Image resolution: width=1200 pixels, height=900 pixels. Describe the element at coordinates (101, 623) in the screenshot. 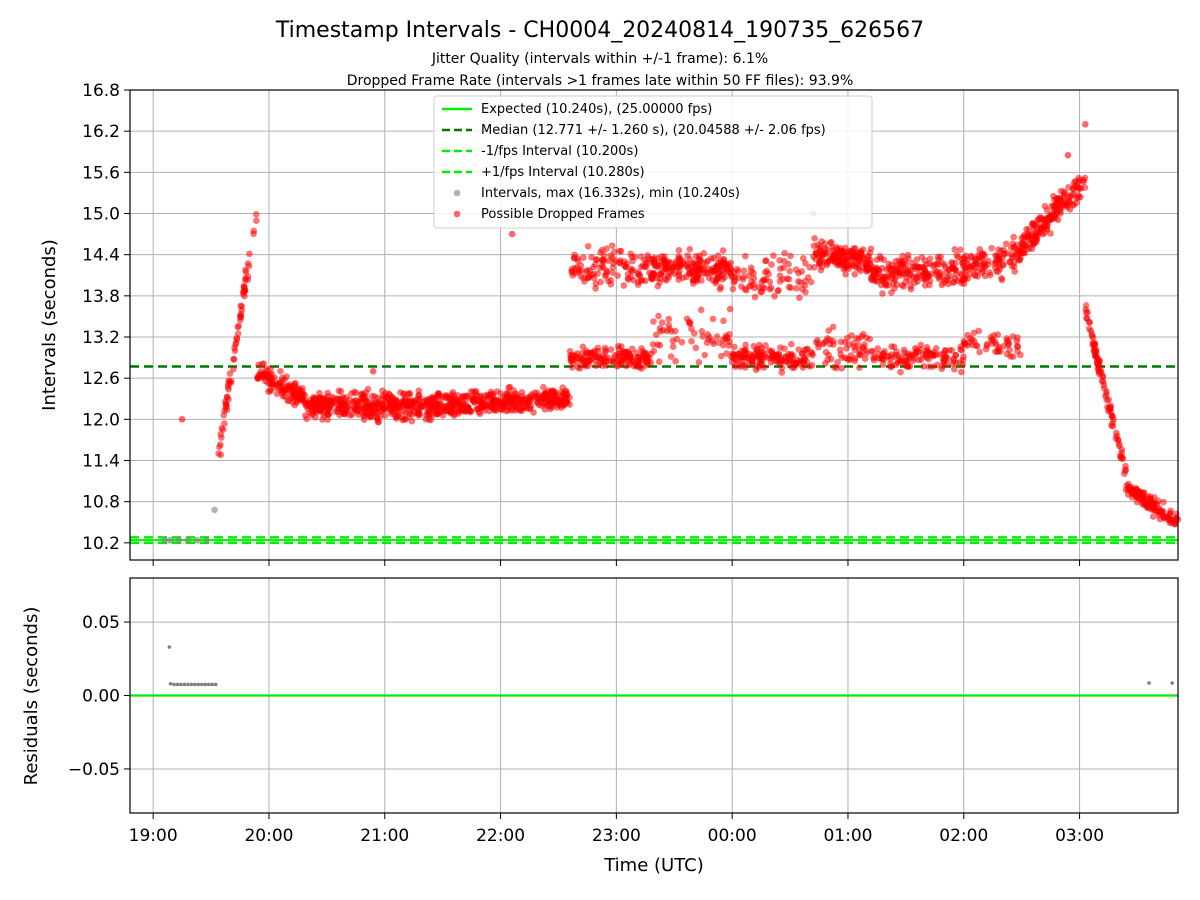

I see `bottom-y-tick-label: 0.05` at that location.